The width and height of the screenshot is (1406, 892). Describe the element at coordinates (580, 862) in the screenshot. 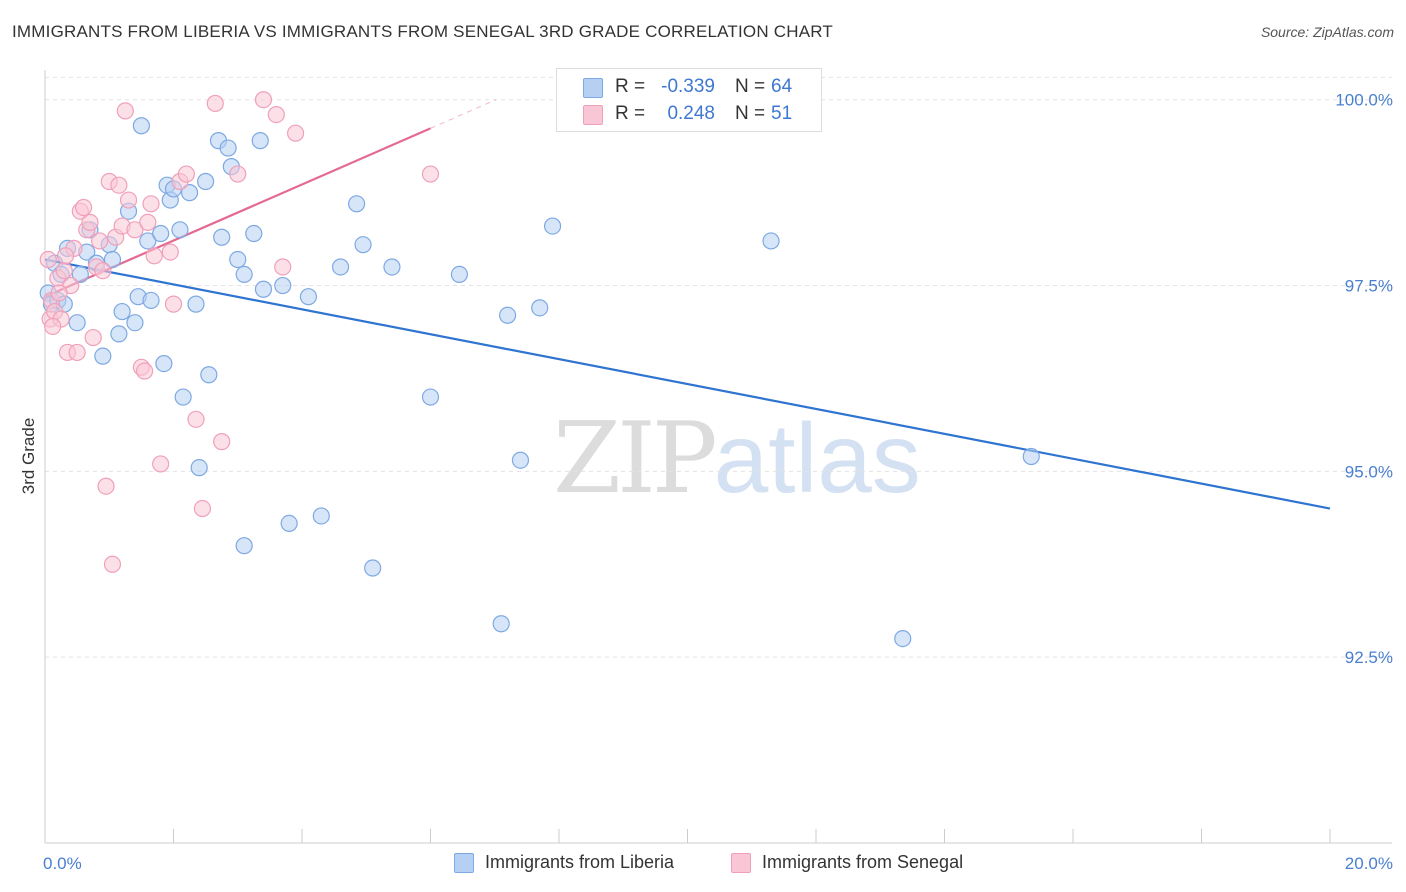

I see `bottom-liberia-label: Immigrants from Liberia` at that location.